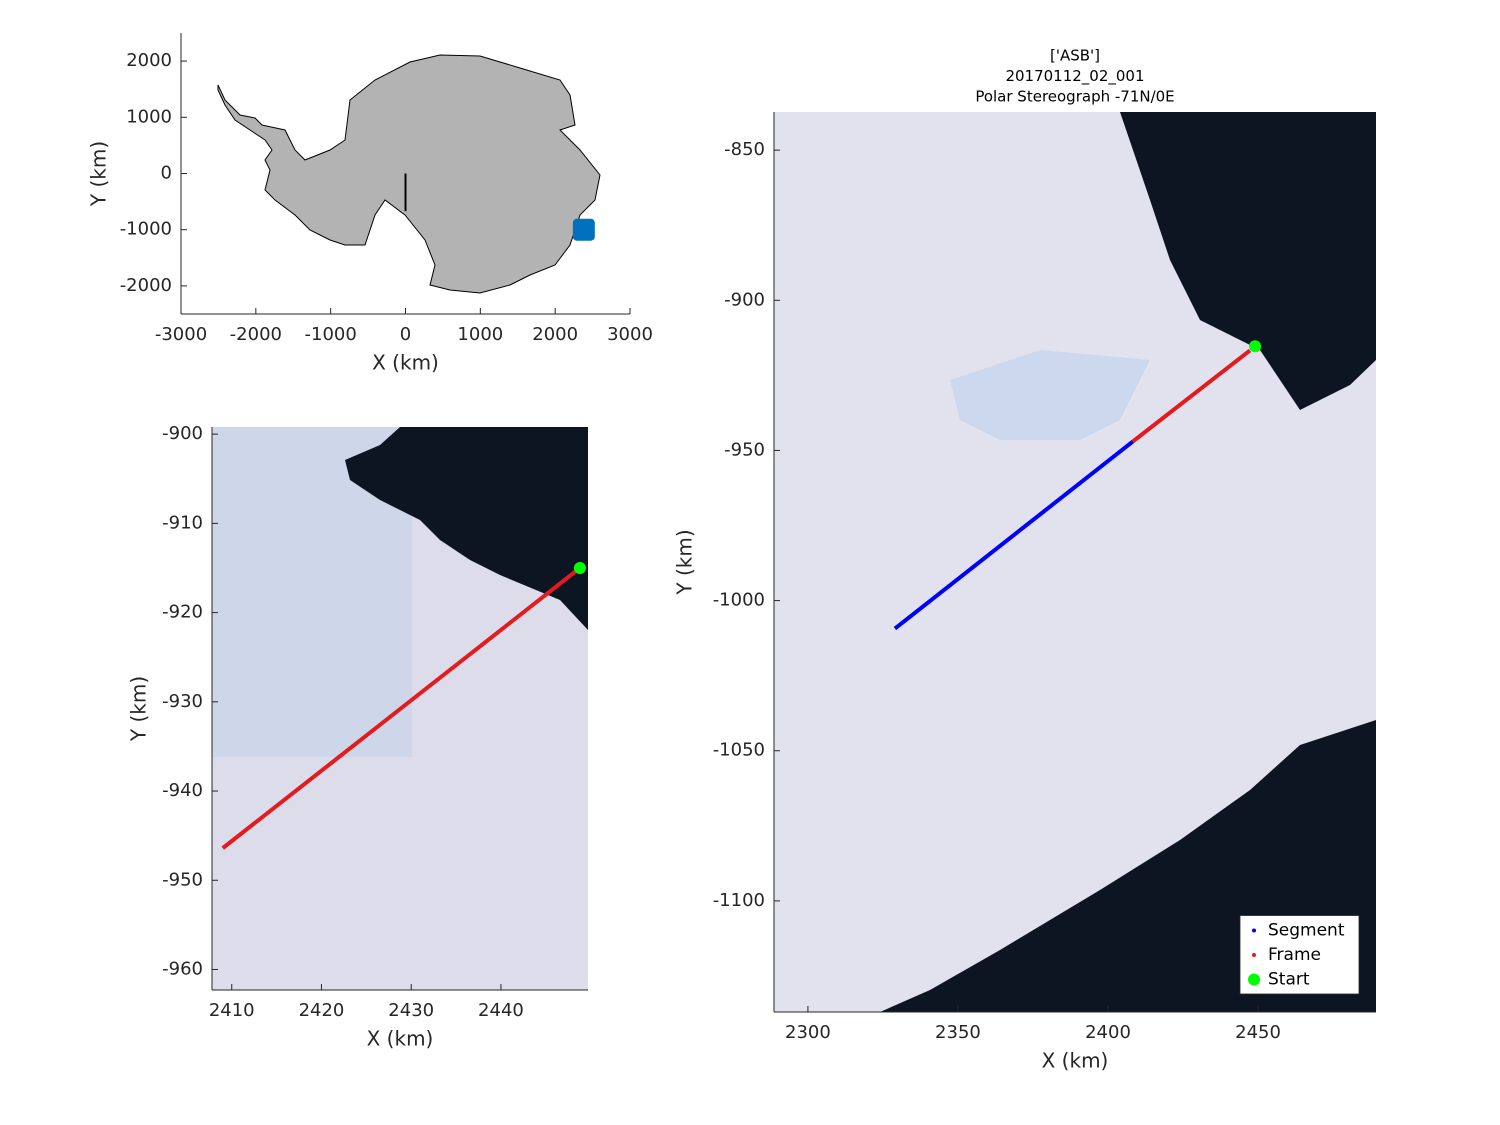  I want to click on x-tick-label: 2410, so click(232, 1010).